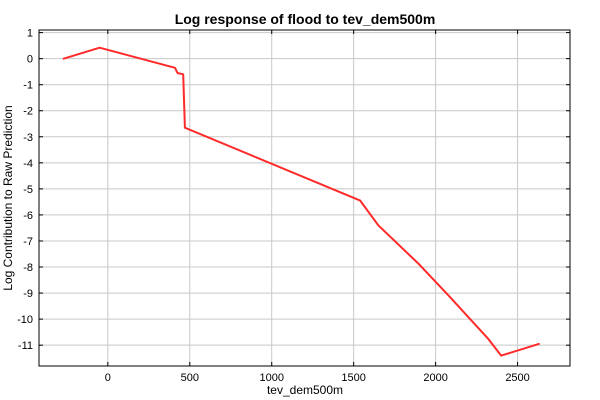 This screenshot has height=400, width=600. What do you see at coordinates (28, 268) in the screenshot?
I see `y-tick-label: -8` at bounding box center [28, 268].